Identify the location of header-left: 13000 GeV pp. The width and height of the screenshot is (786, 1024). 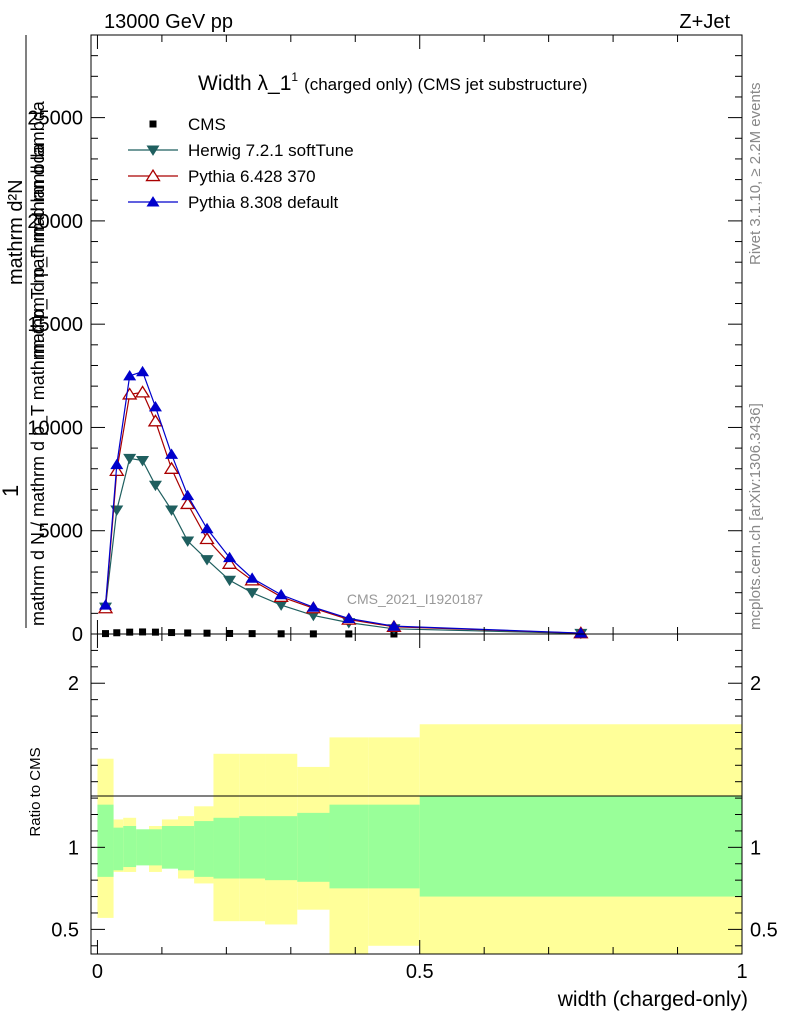
(168, 22).